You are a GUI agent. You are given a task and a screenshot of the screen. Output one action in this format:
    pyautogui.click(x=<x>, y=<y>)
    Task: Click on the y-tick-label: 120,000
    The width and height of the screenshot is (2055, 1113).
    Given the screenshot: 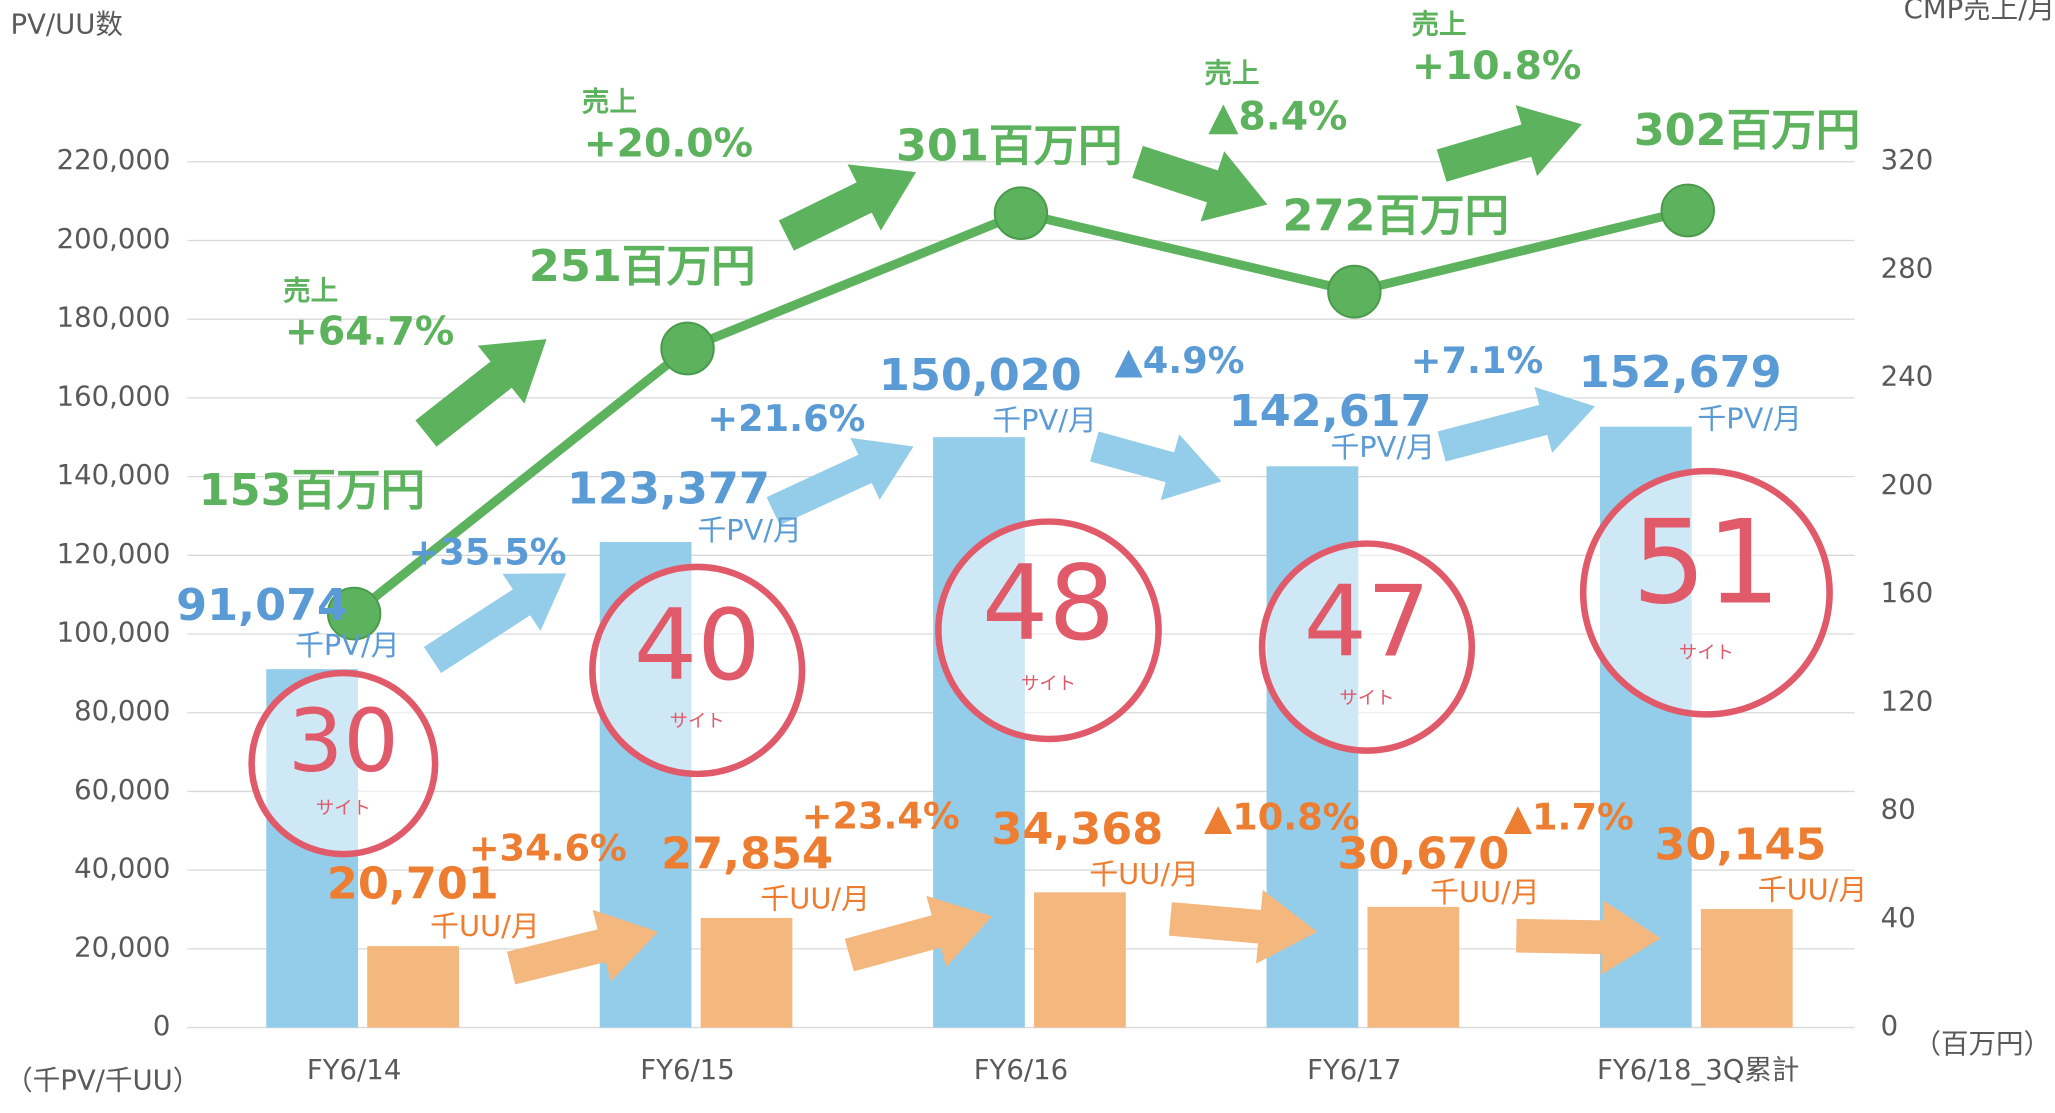 What is the action you would take?
    pyautogui.click(x=114, y=554)
    